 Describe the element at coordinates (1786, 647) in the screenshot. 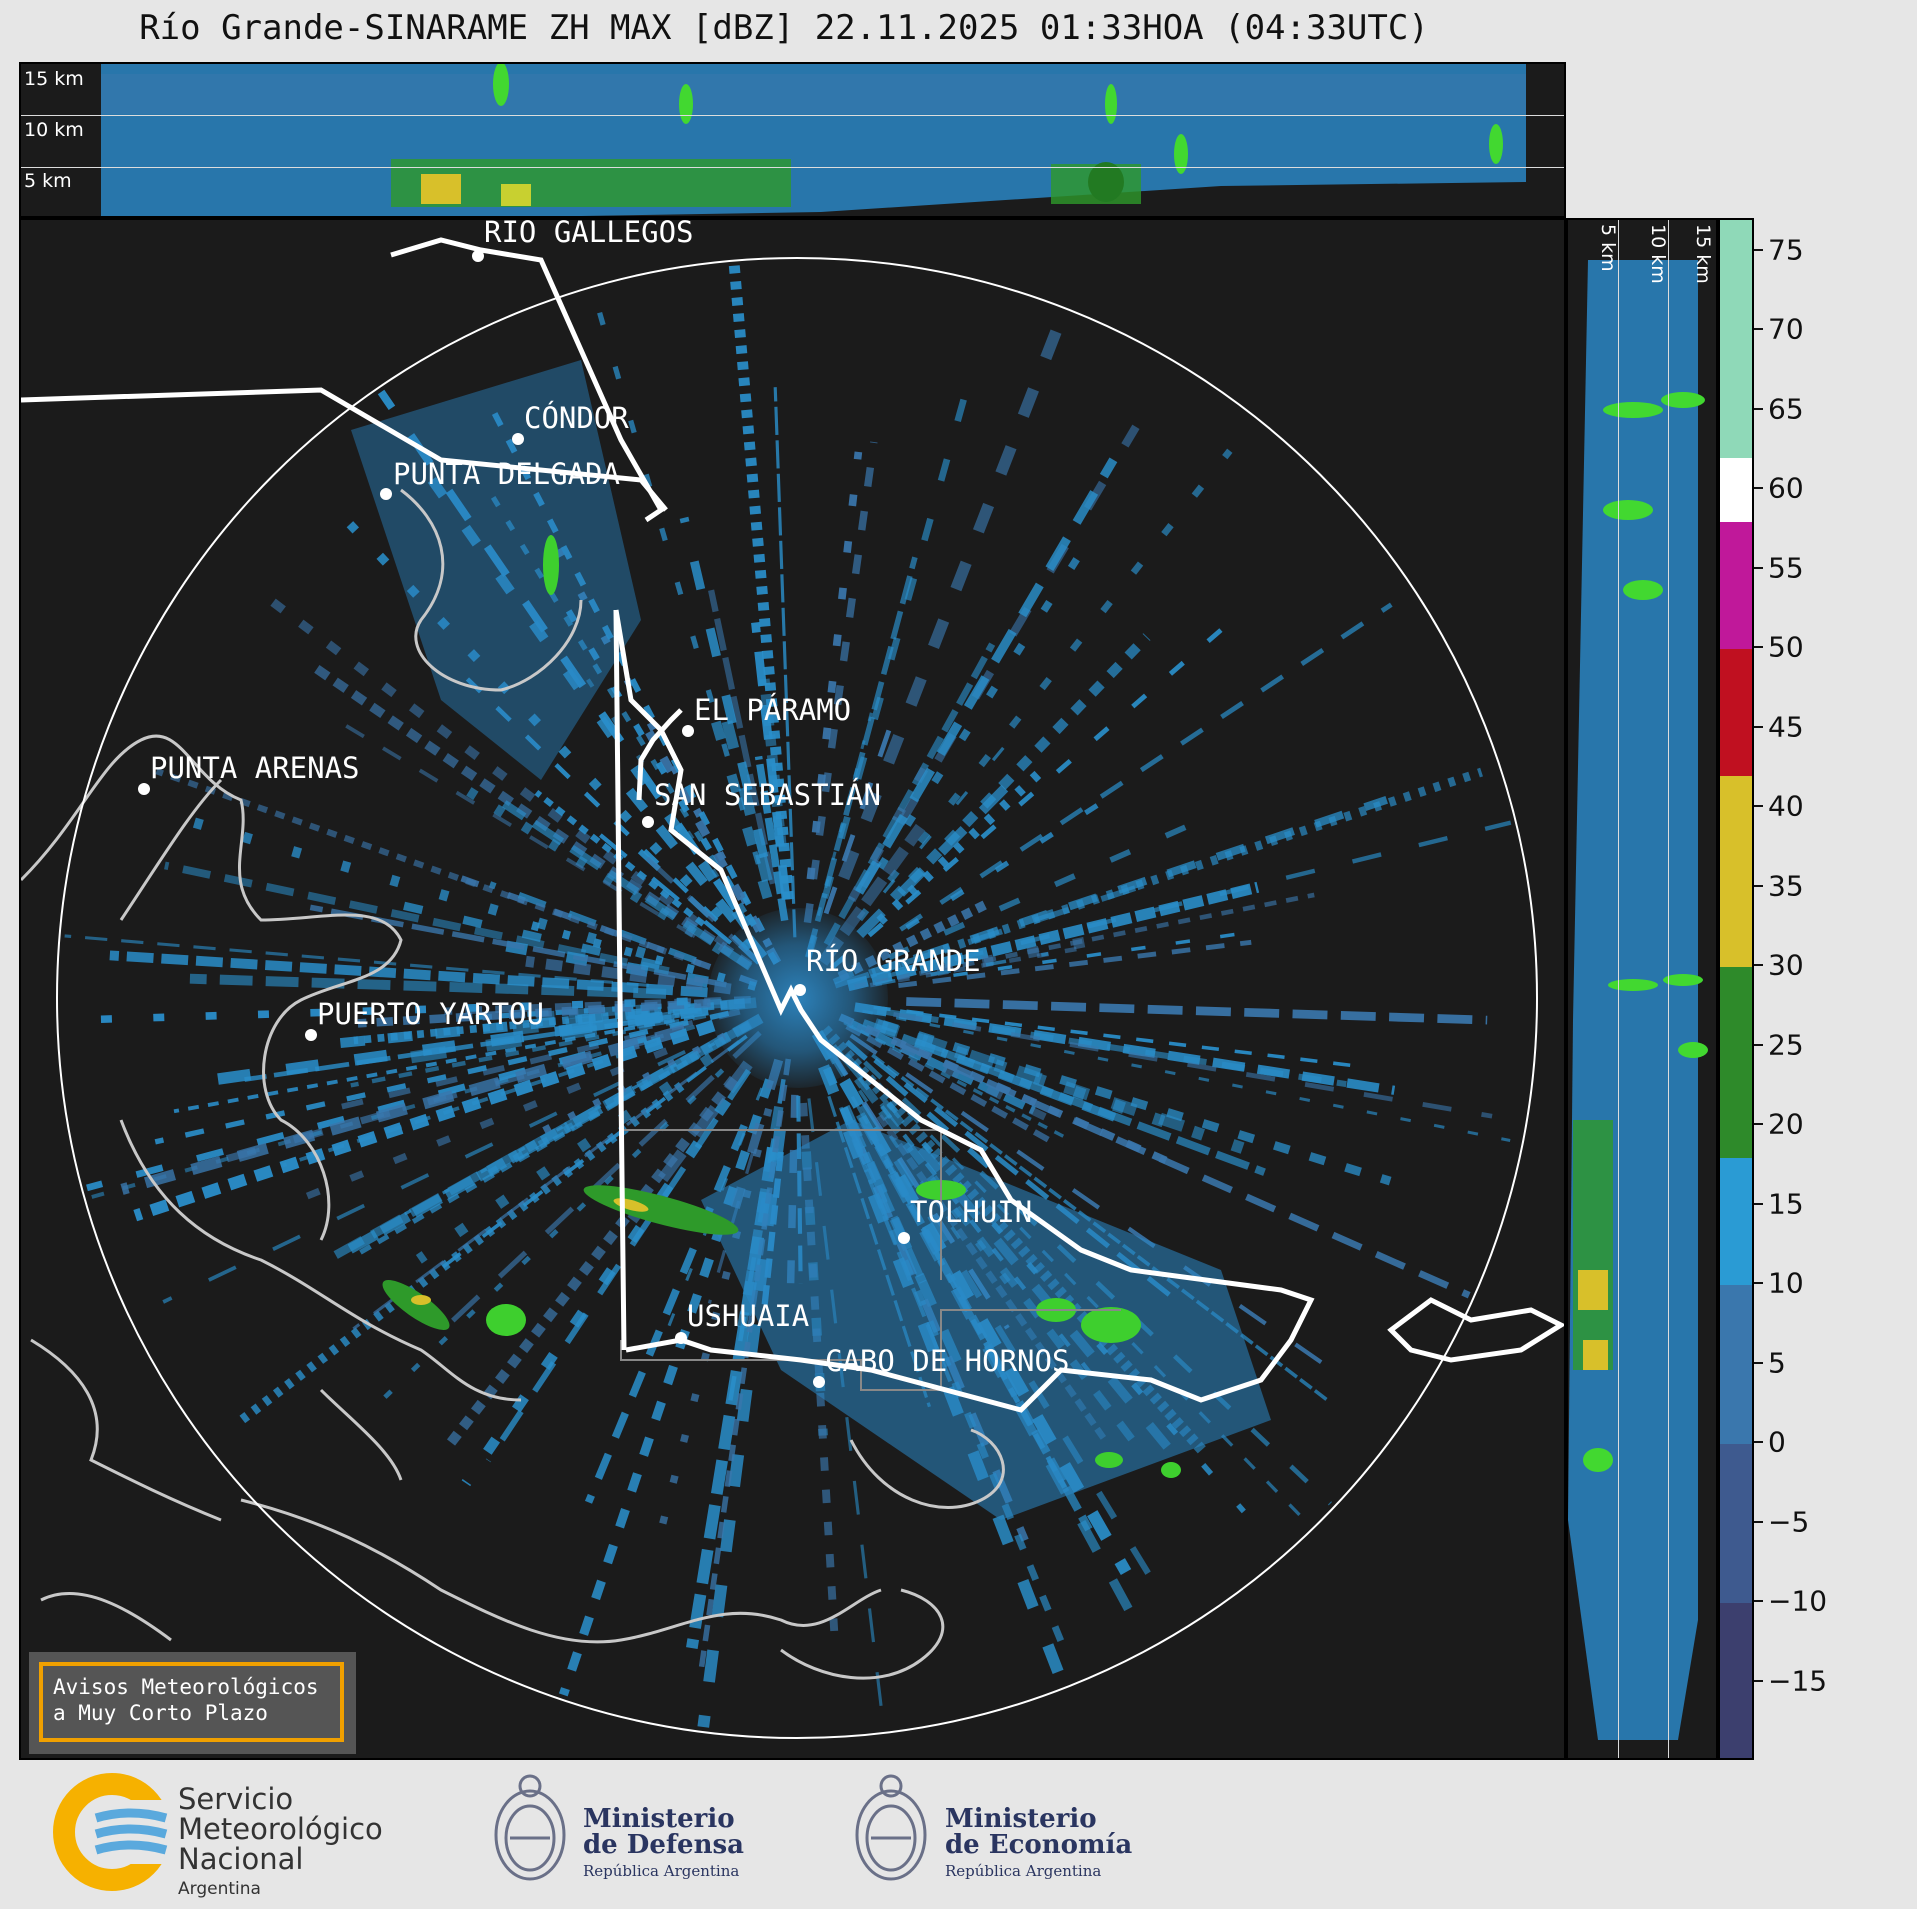

I see `colorbar-tick-label: 50` at that location.